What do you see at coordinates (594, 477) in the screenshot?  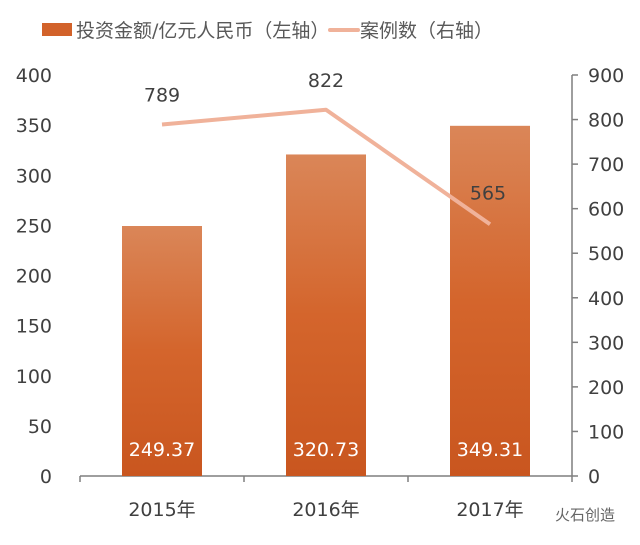 I see `right-tick-label: 0` at bounding box center [594, 477].